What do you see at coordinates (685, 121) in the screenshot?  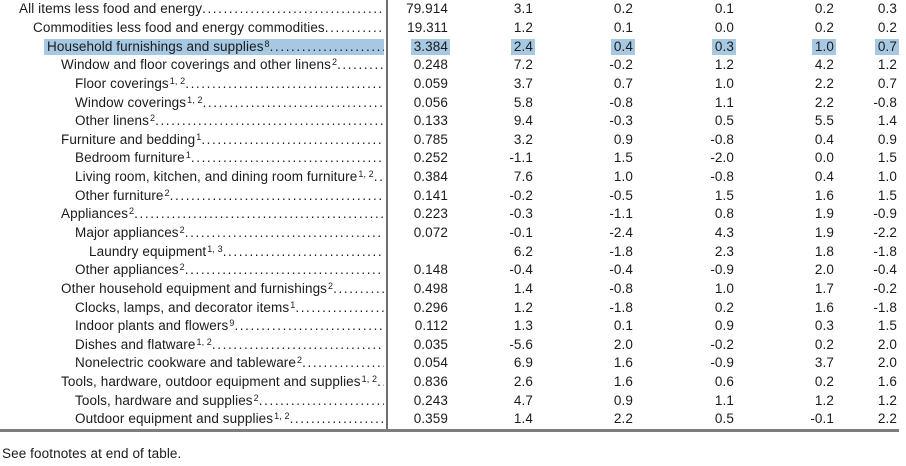 I see `value-cell: 0.5` at bounding box center [685, 121].